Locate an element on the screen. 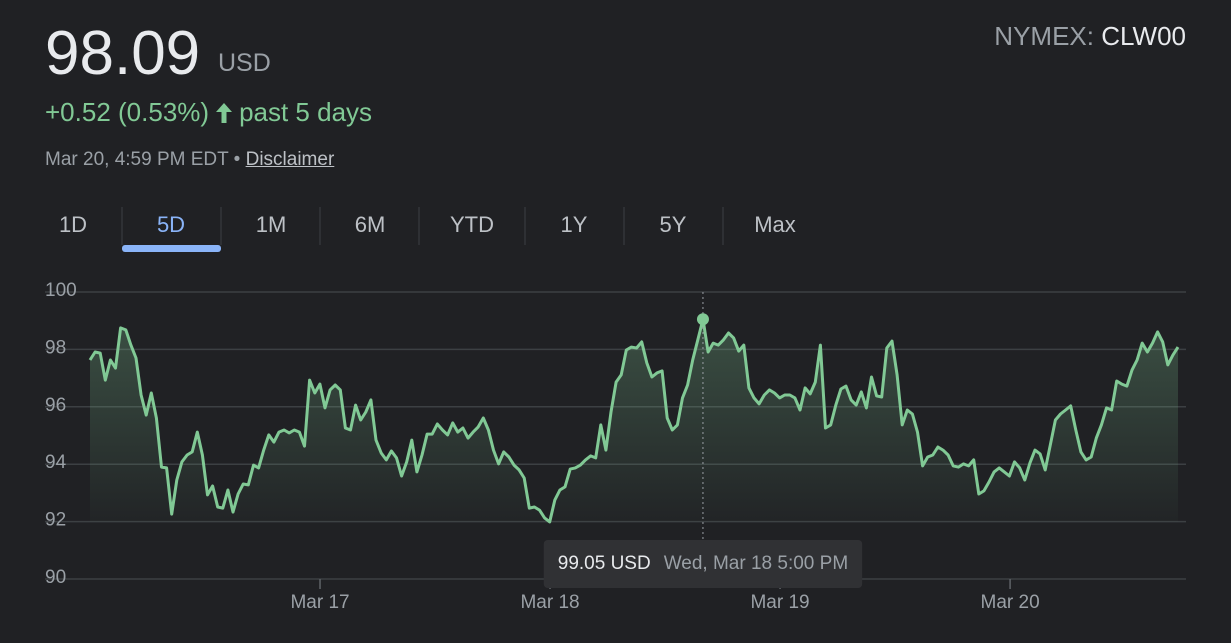  tooltip-box is located at coordinates (703, 564).